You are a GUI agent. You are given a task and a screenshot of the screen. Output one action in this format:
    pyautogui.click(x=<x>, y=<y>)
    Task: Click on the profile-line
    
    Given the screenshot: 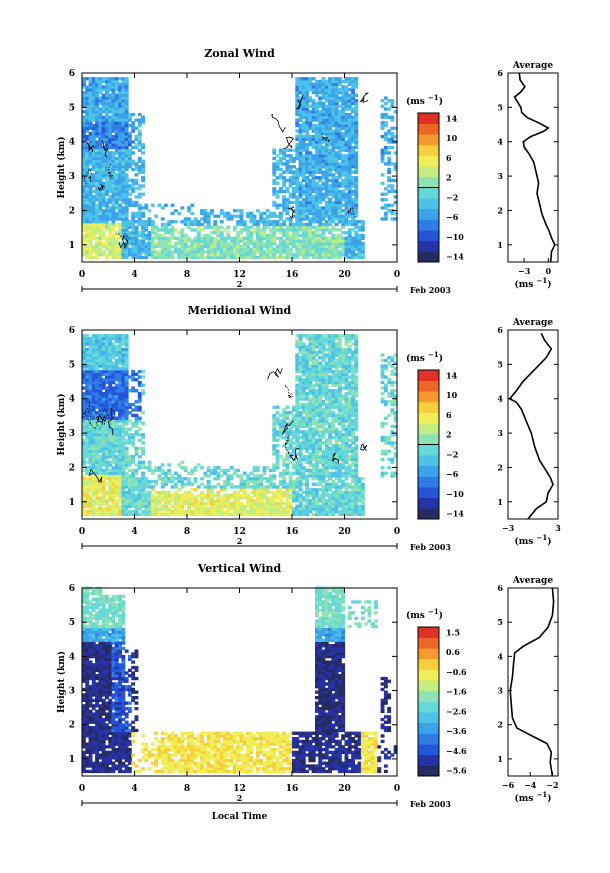 What is the action you would take?
    pyautogui.click(x=534, y=167)
    